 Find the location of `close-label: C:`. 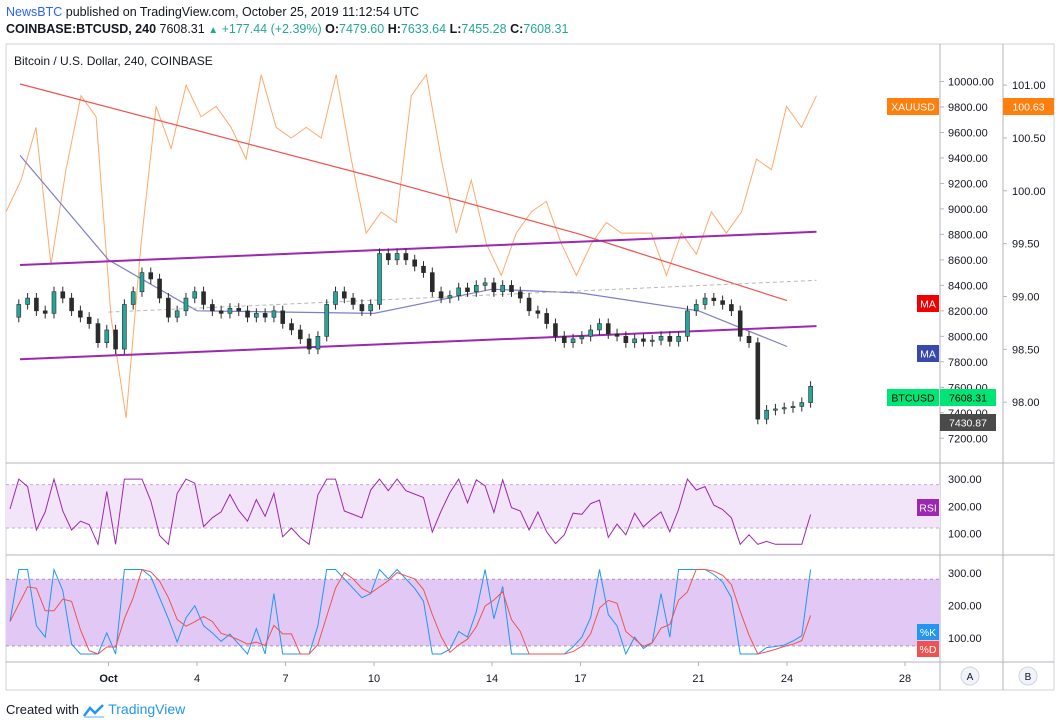

close-label: C: is located at coordinates (517, 29).